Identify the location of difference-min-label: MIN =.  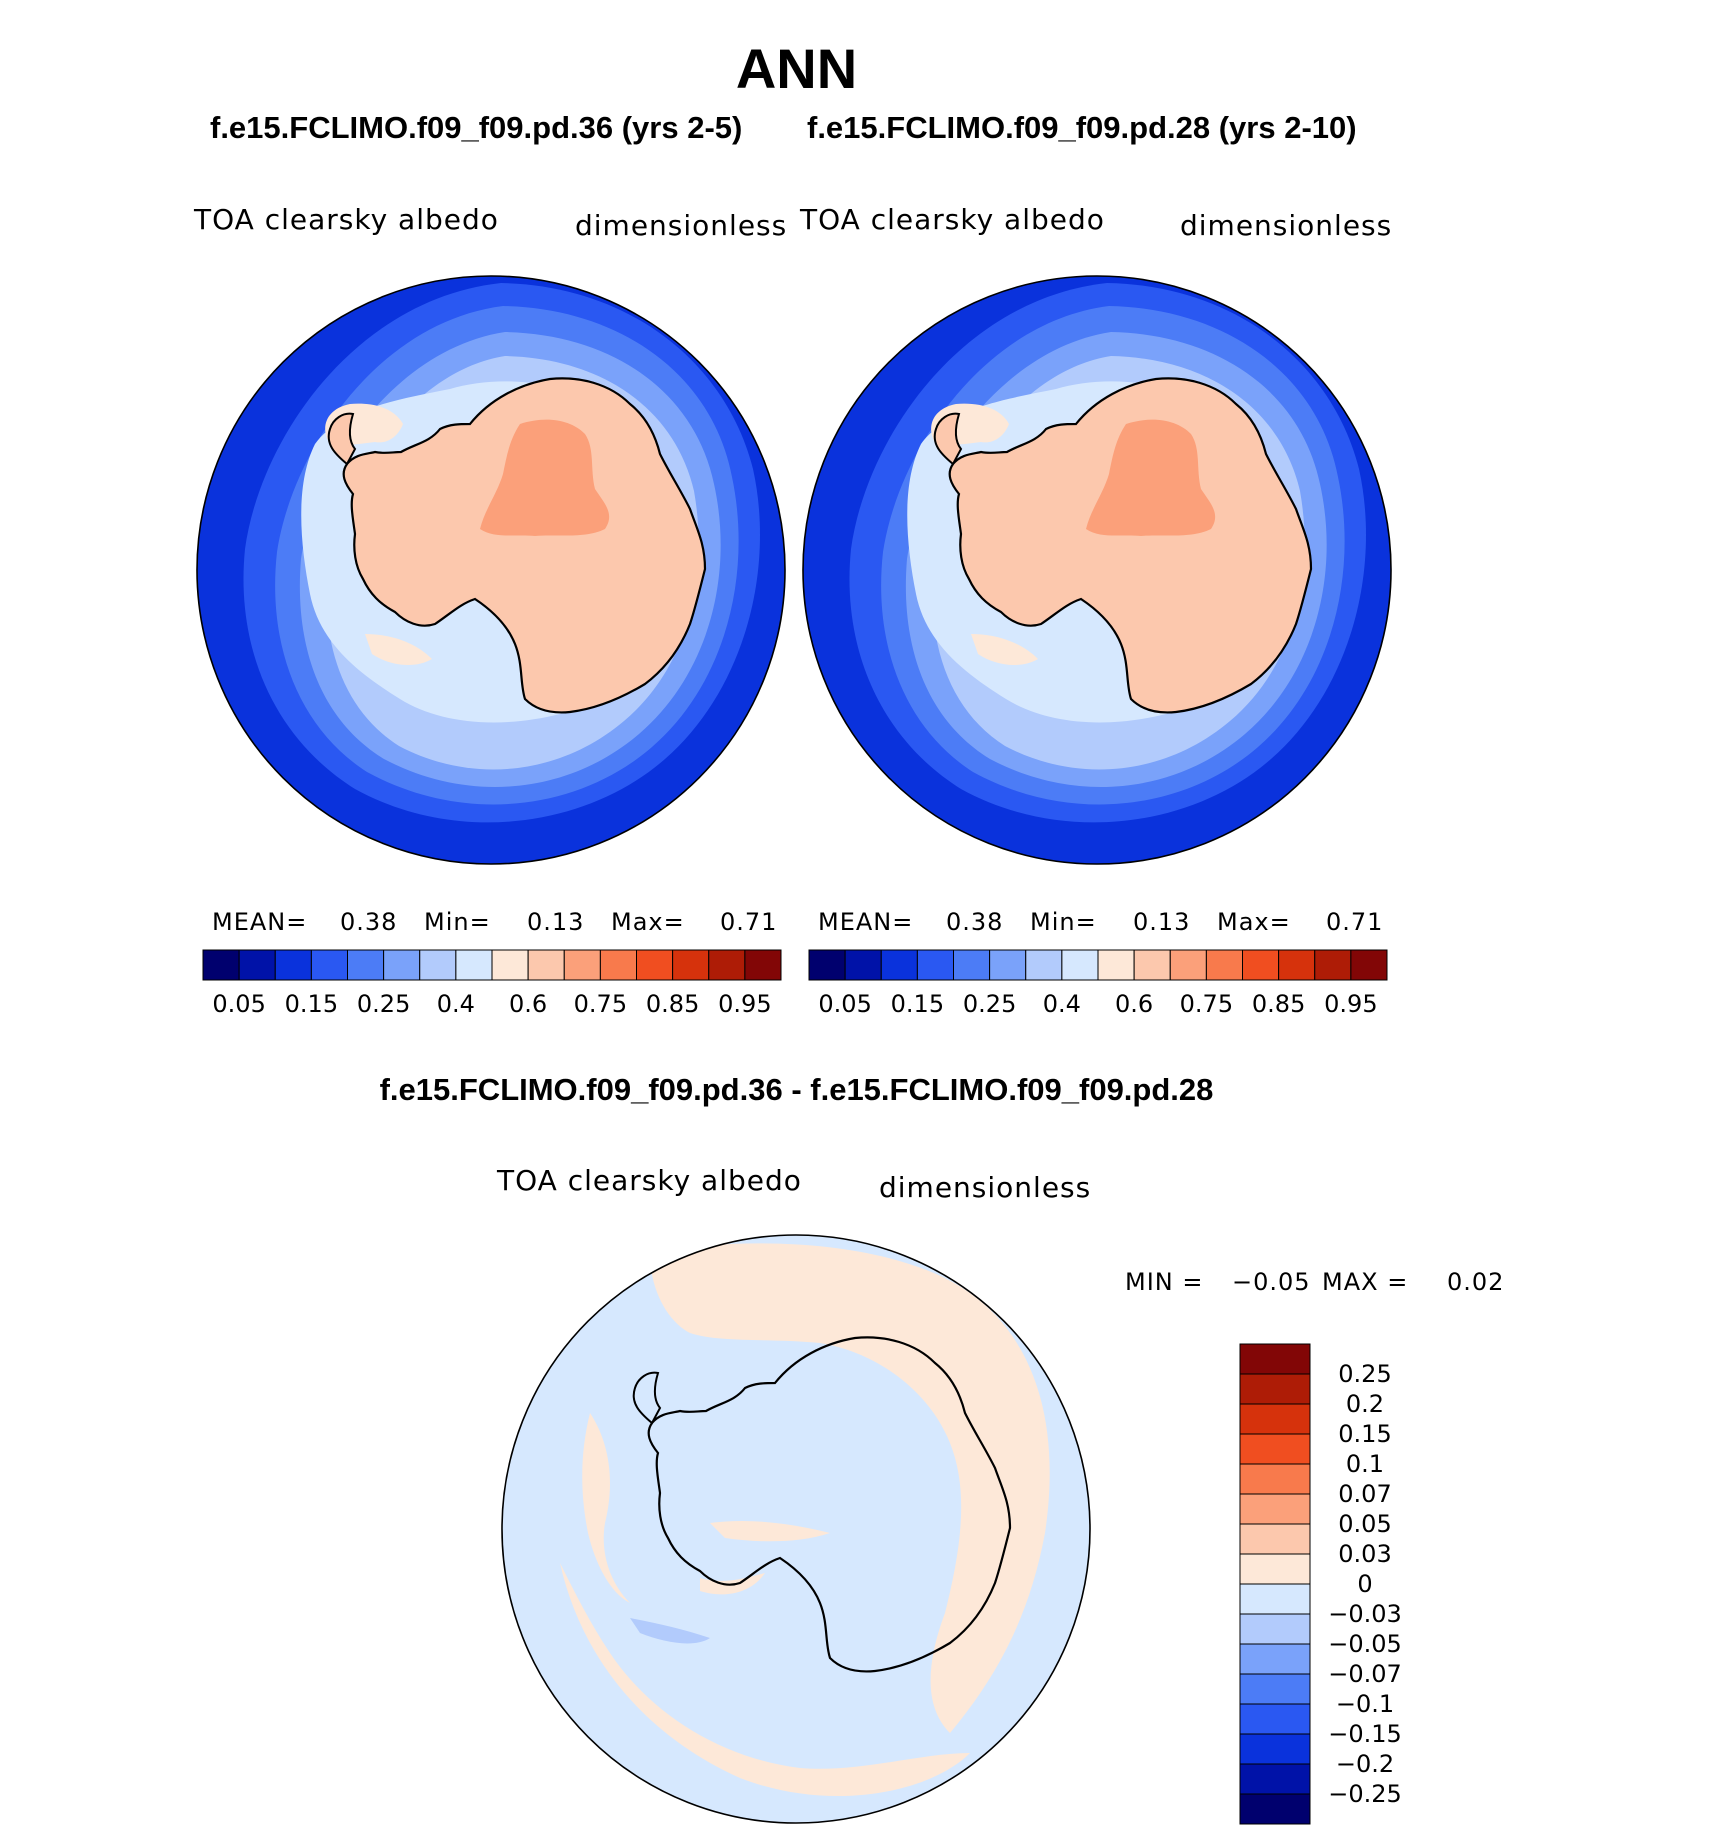
(1164, 1282).